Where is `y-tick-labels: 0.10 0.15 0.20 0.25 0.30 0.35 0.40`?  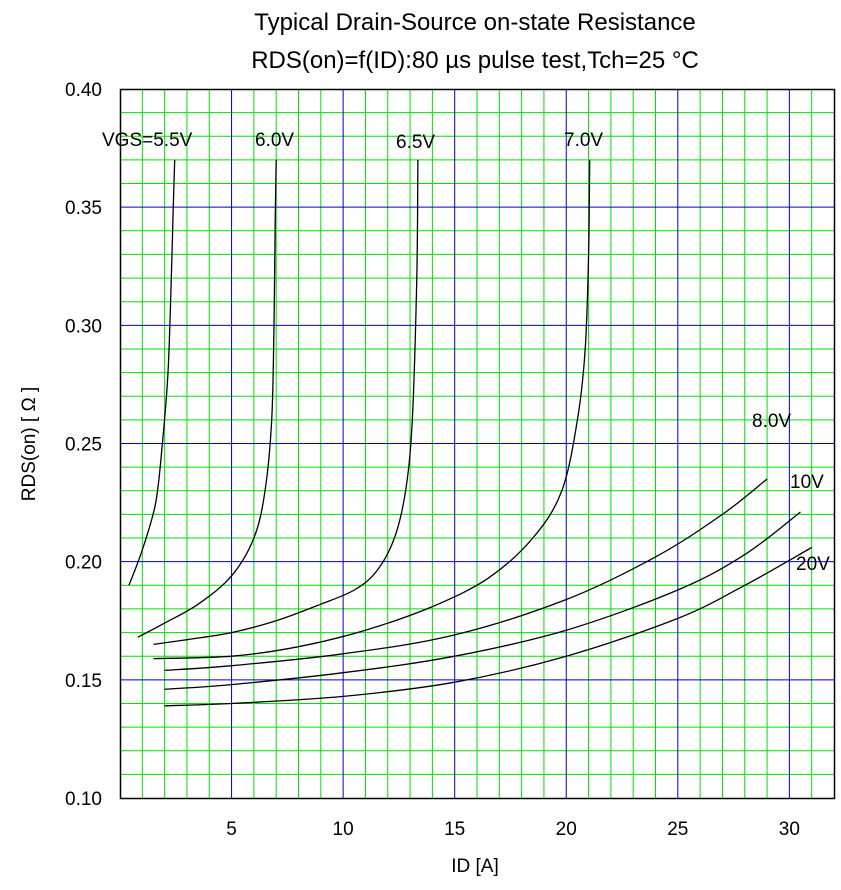
y-tick-labels: 0.10 0.15 0.20 0.25 0.30 0.35 0.40 is located at coordinates (83, 445).